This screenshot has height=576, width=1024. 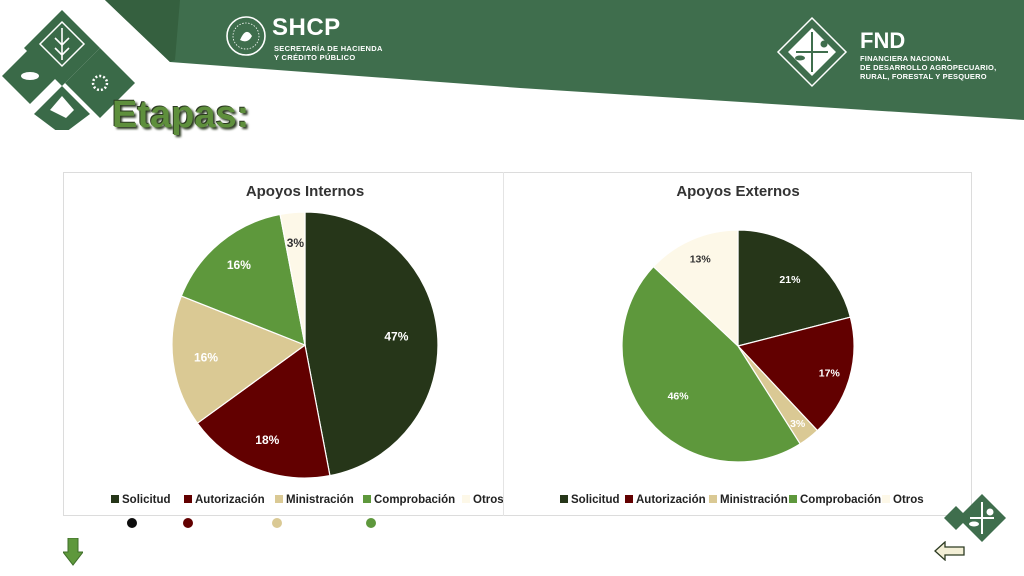 I want to click on fnd-footer-logo-icon, so click(x=975, y=518).